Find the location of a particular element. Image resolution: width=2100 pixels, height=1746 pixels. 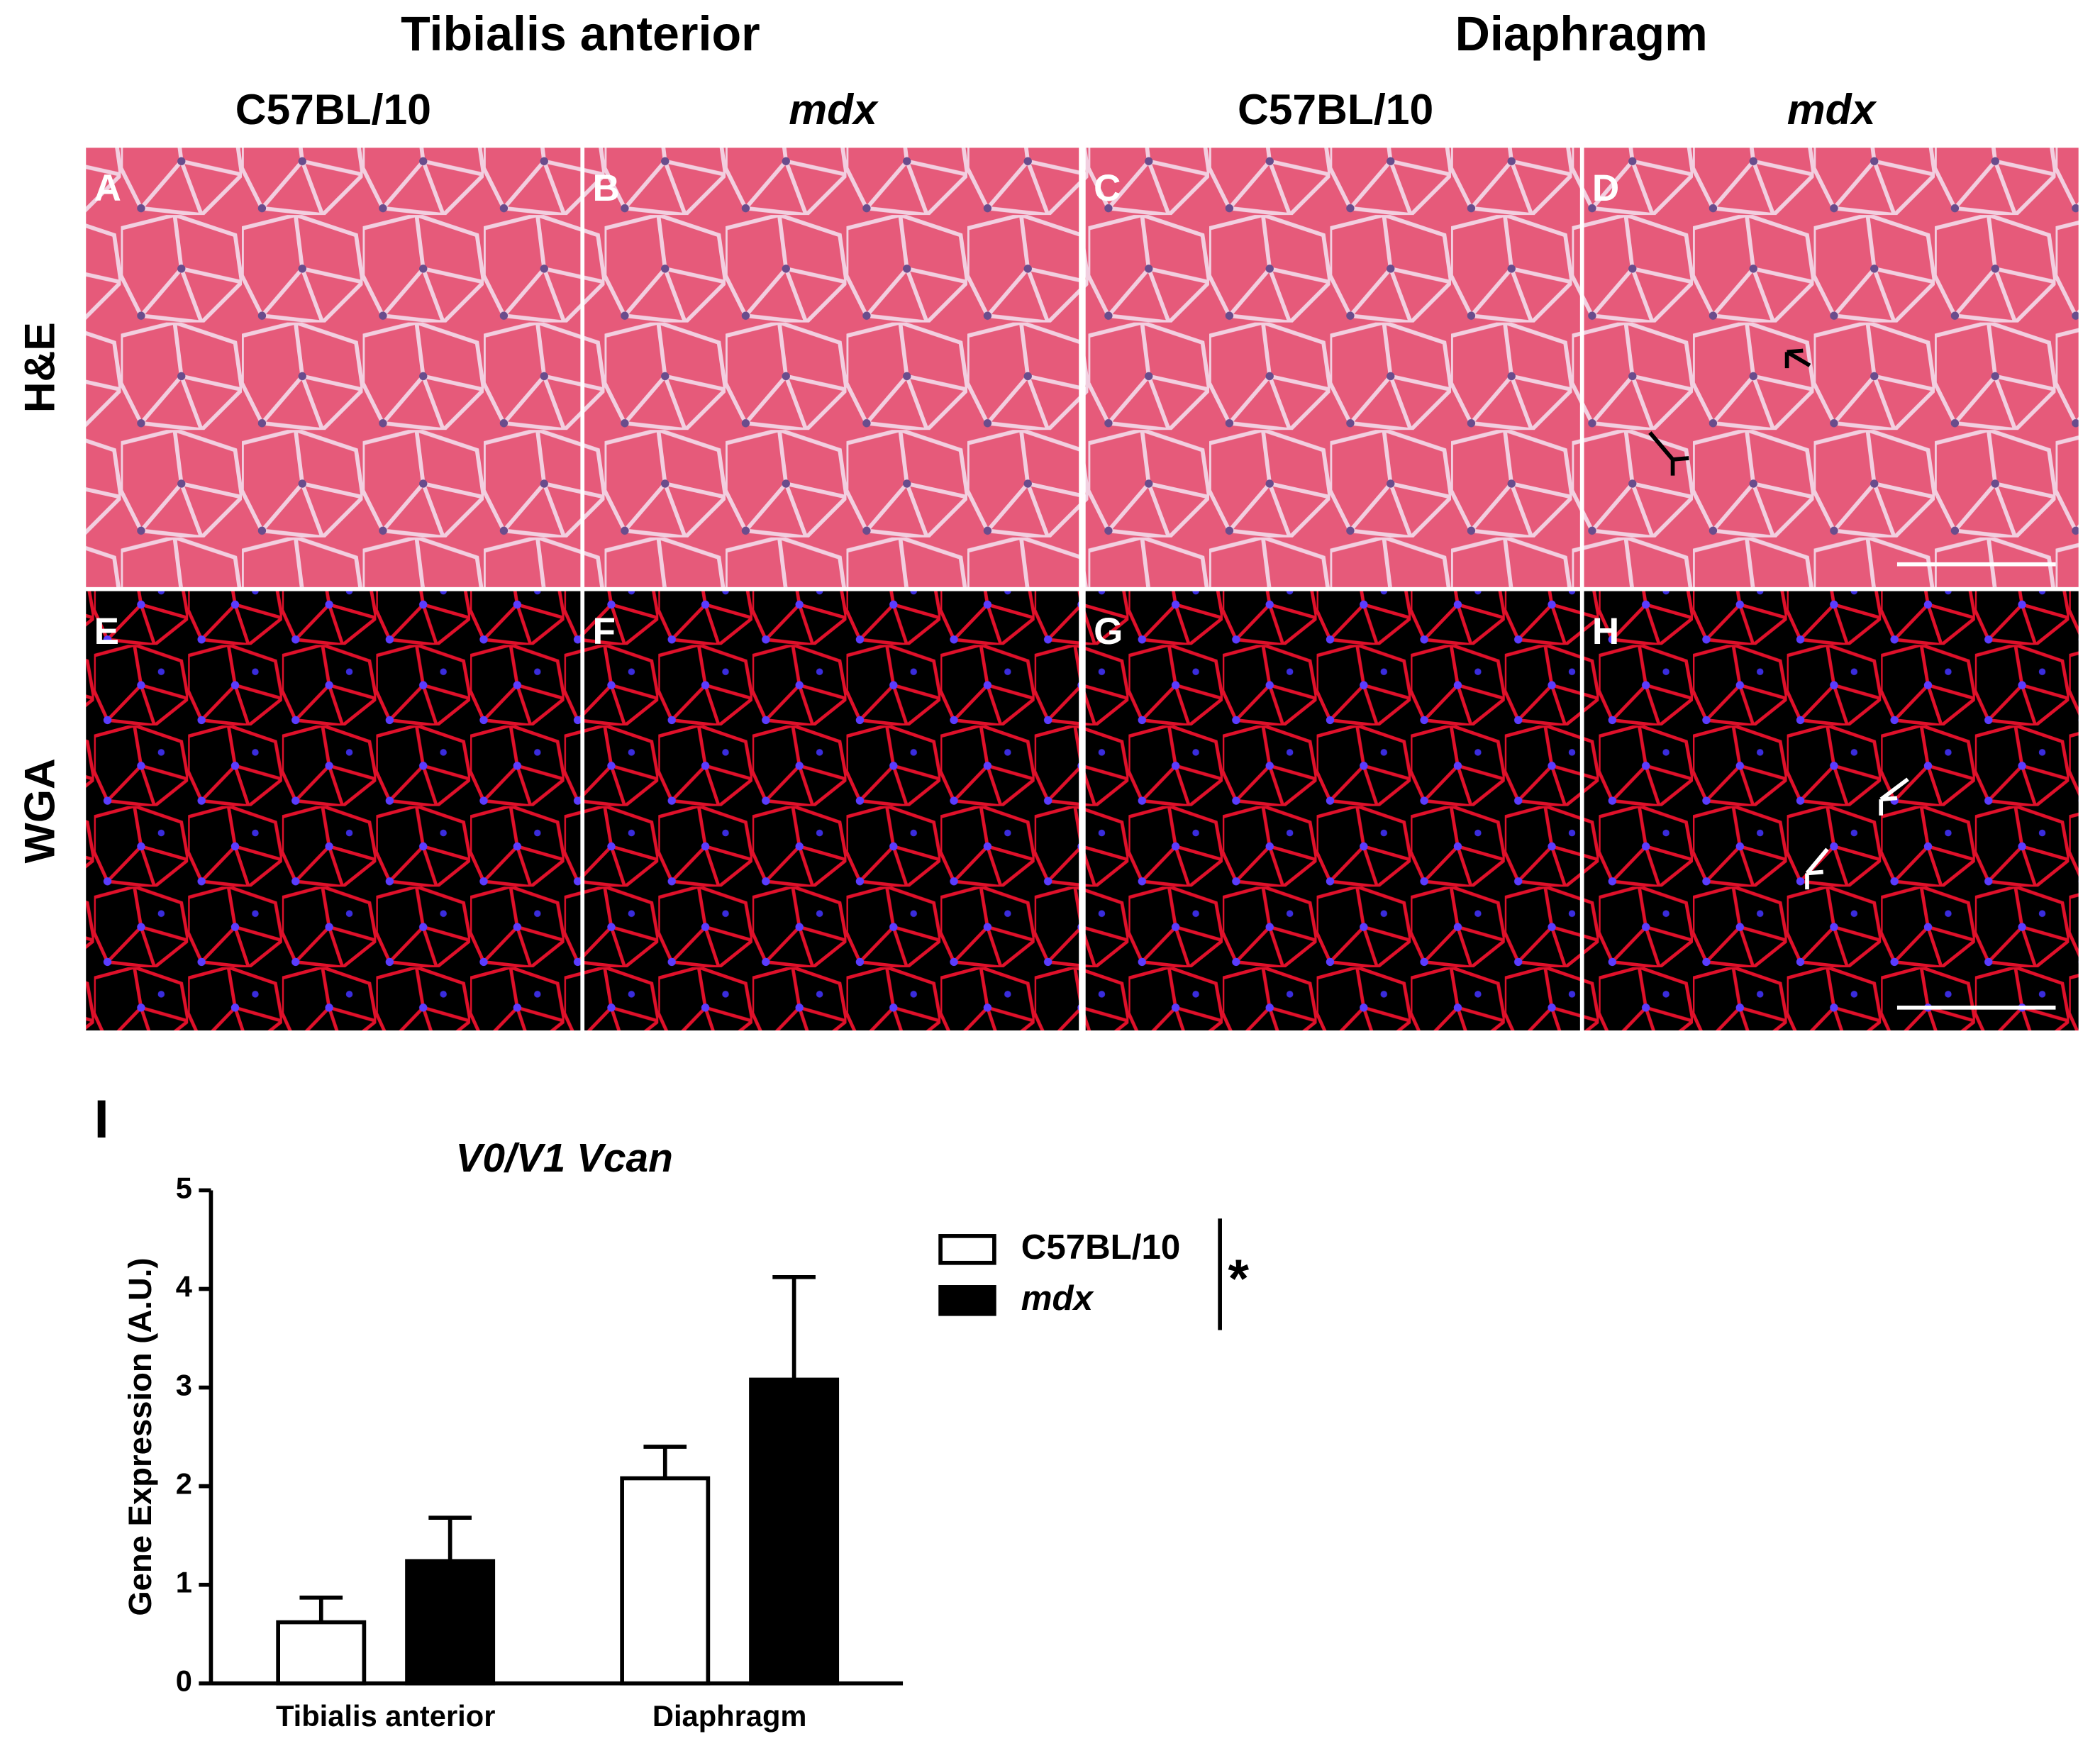

x-tick-label: Diaphragm is located at coordinates (729, 1716).